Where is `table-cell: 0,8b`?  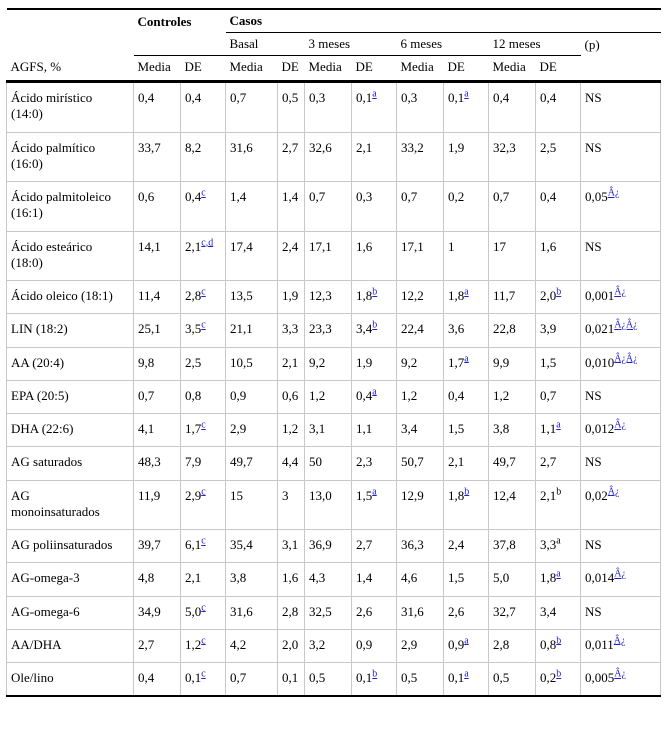 table-cell: 0,8b is located at coordinates (558, 646).